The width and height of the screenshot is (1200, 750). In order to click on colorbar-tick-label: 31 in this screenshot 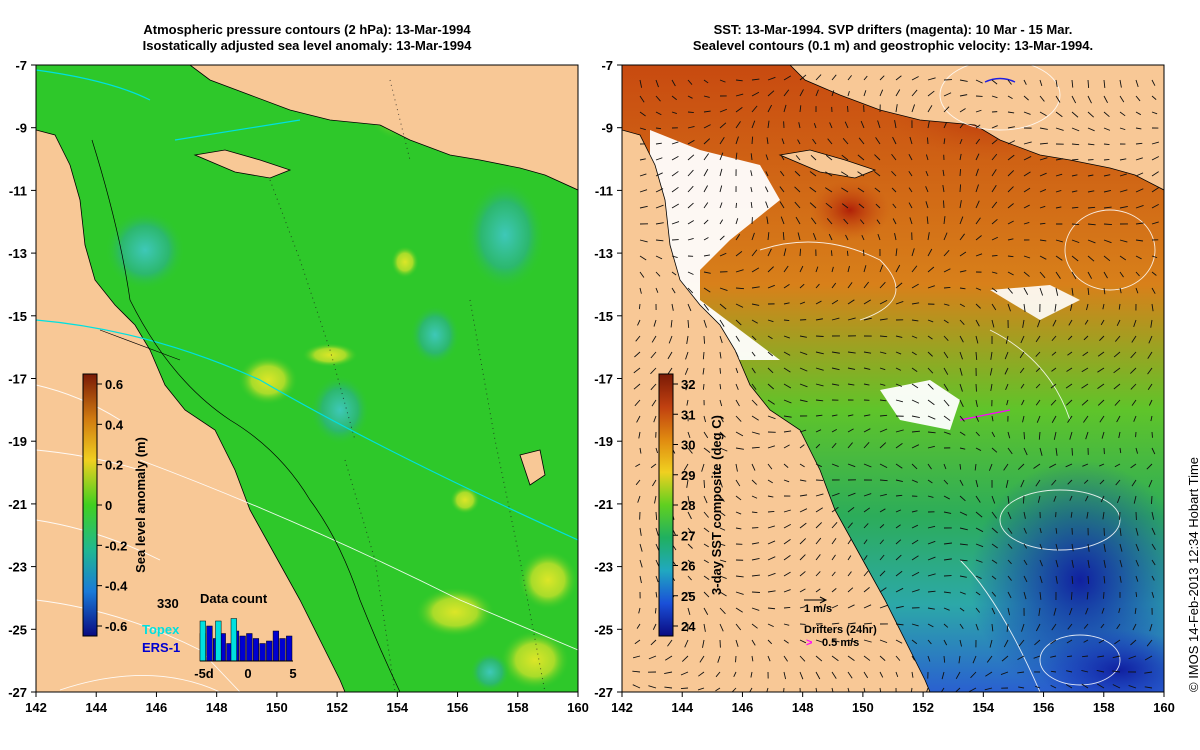, I will do `click(688, 414)`.